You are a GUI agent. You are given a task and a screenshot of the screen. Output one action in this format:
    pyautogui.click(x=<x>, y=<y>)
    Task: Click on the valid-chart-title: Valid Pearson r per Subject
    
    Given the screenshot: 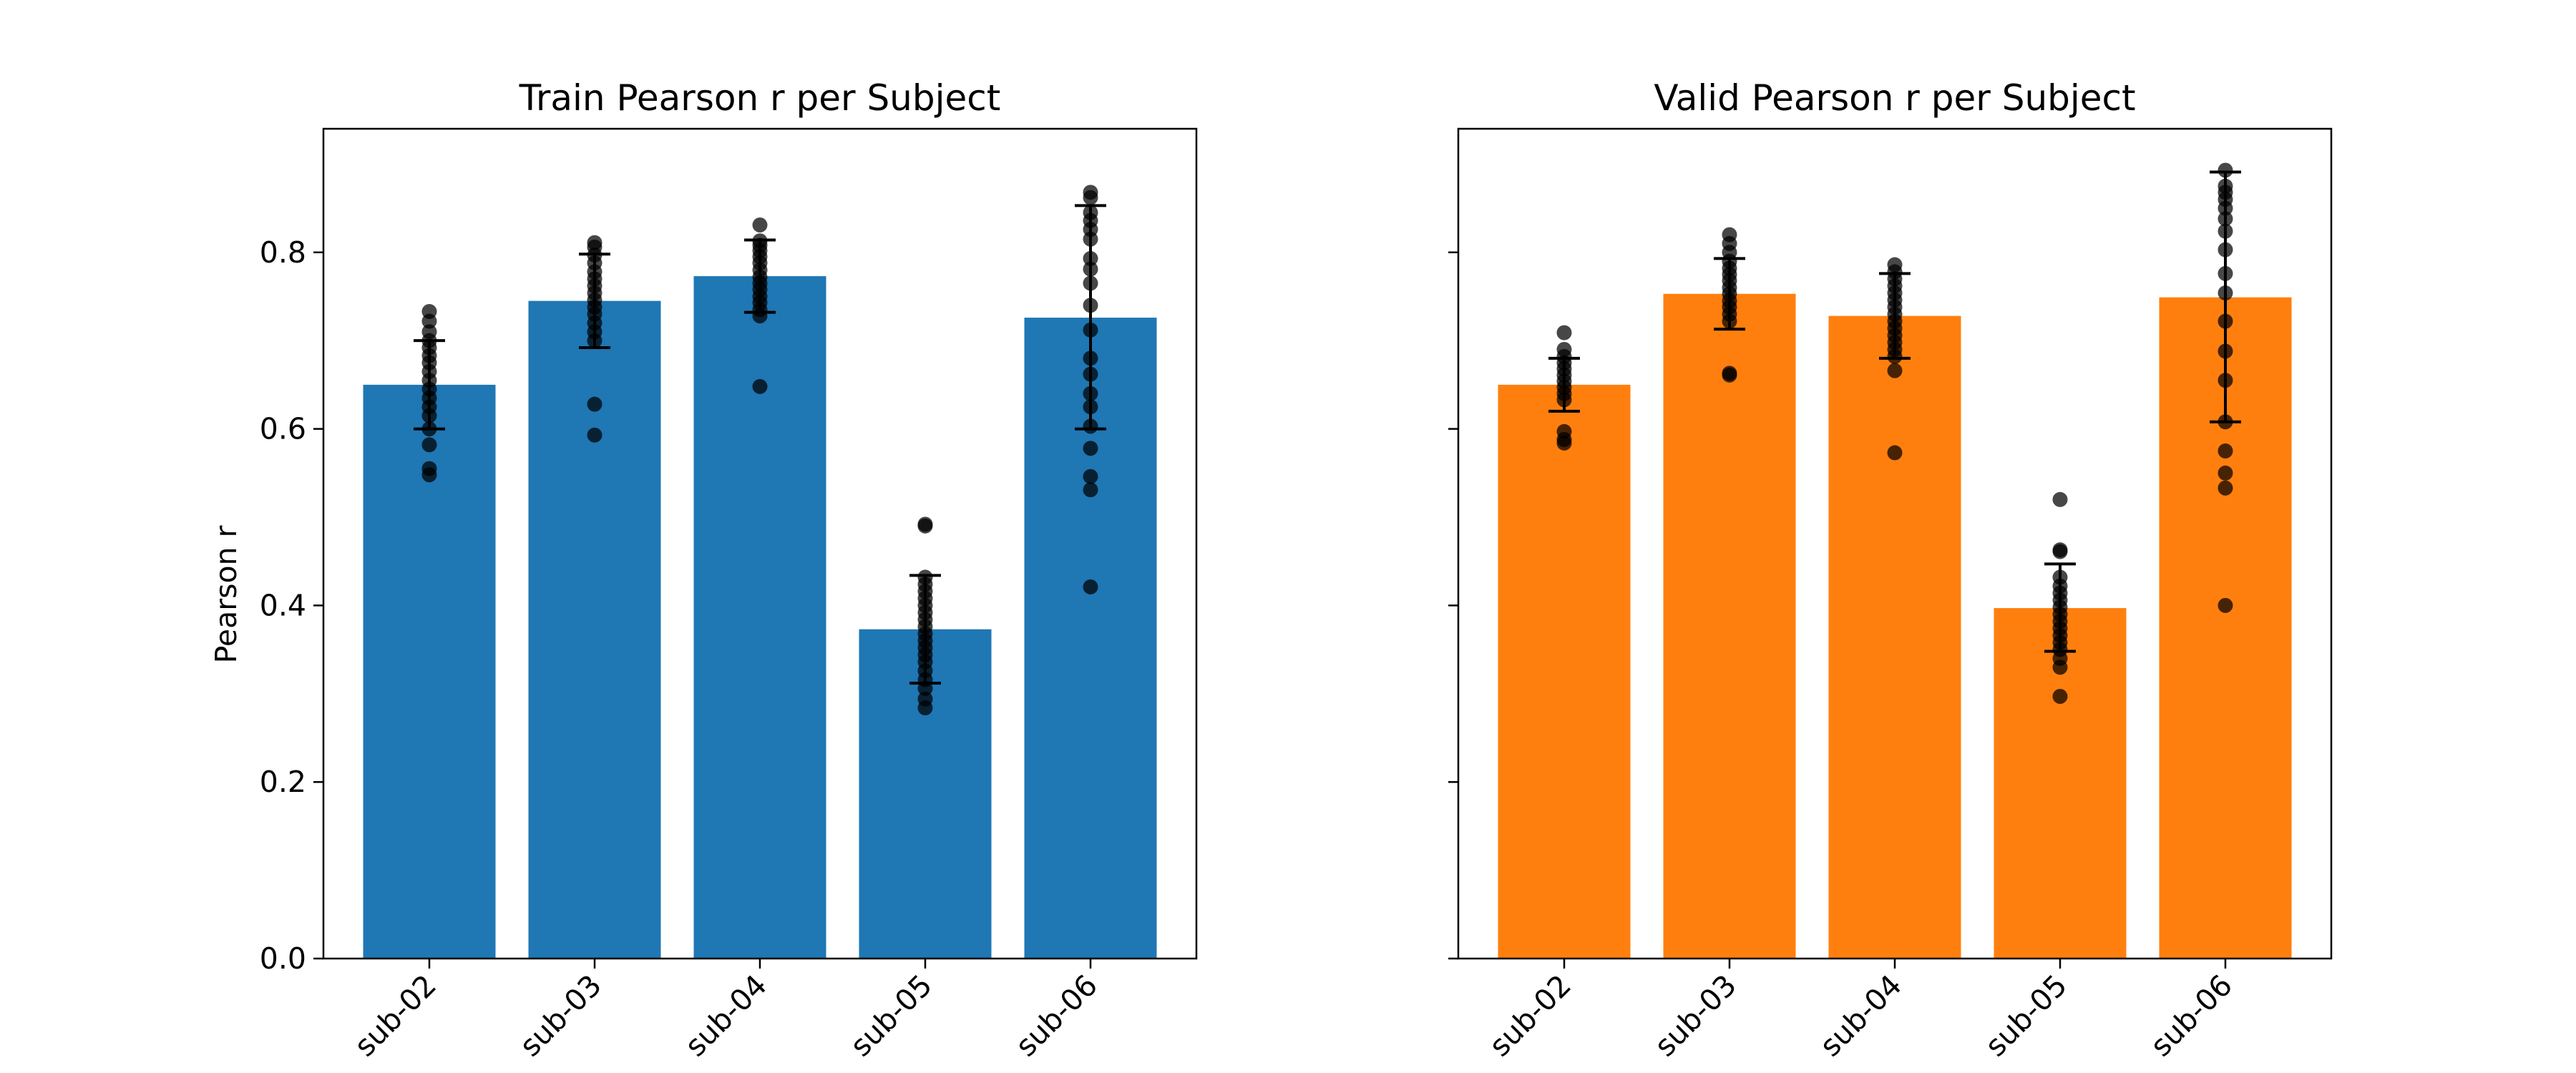 What is the action you would take?
    pyautogui.click(x=1894, y=98)
    